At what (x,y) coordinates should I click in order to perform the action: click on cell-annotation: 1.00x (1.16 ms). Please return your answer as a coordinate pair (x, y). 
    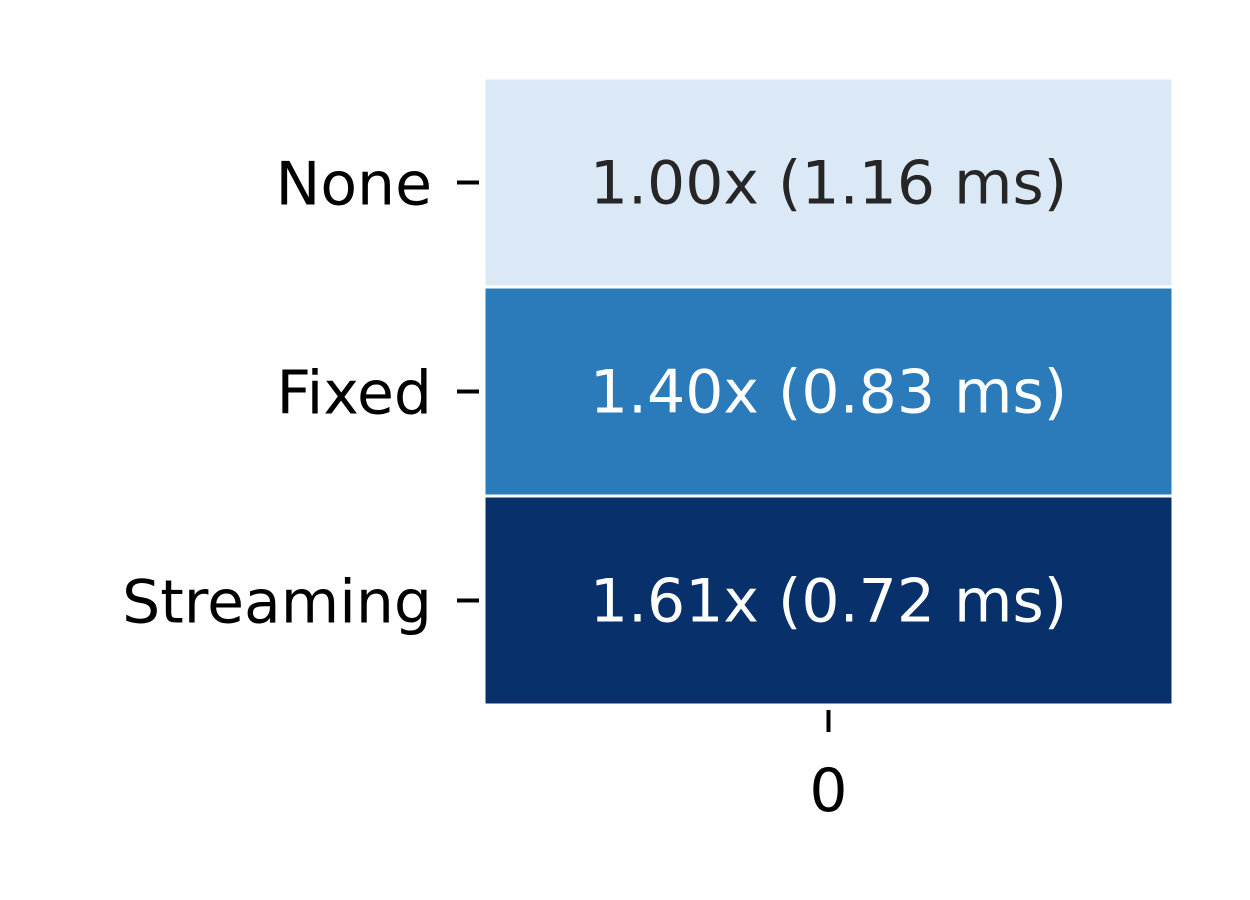
    Looking at the image, I should click on (828, 184).